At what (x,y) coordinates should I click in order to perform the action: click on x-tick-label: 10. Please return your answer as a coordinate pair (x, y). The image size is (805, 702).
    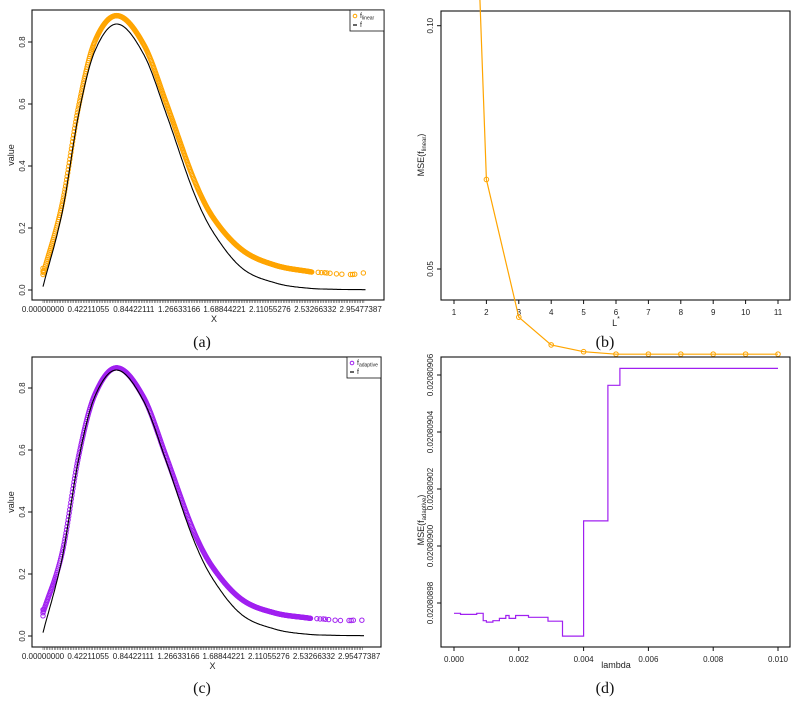
    Looking at the image, I should click on (745, 312).